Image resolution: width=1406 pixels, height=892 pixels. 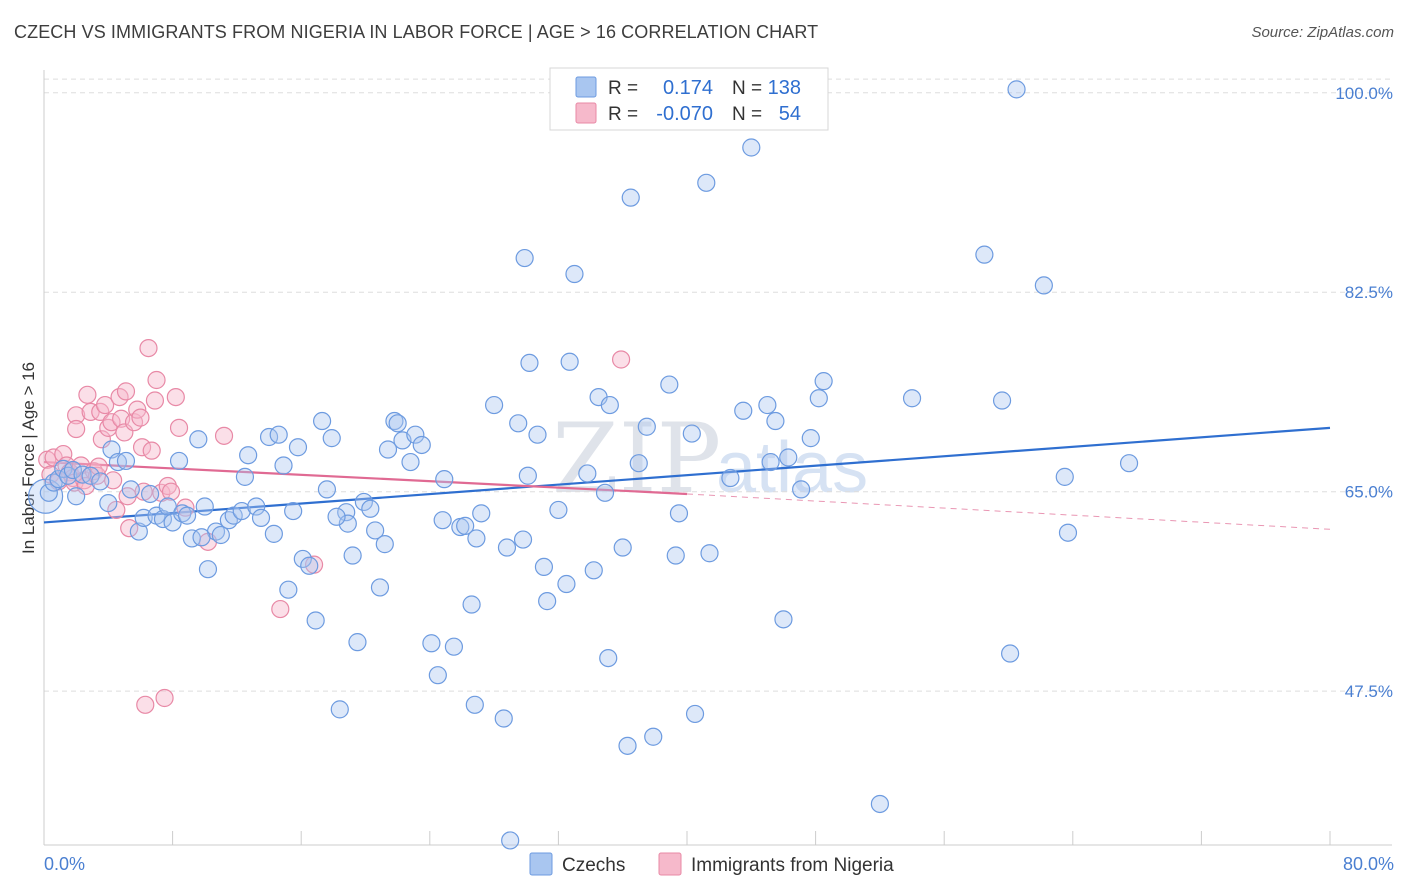 What do you see at coordinates (747, 88) in the screenshot?
I see `legend-n-label-czech: N =` at bounding box center [747, 88].